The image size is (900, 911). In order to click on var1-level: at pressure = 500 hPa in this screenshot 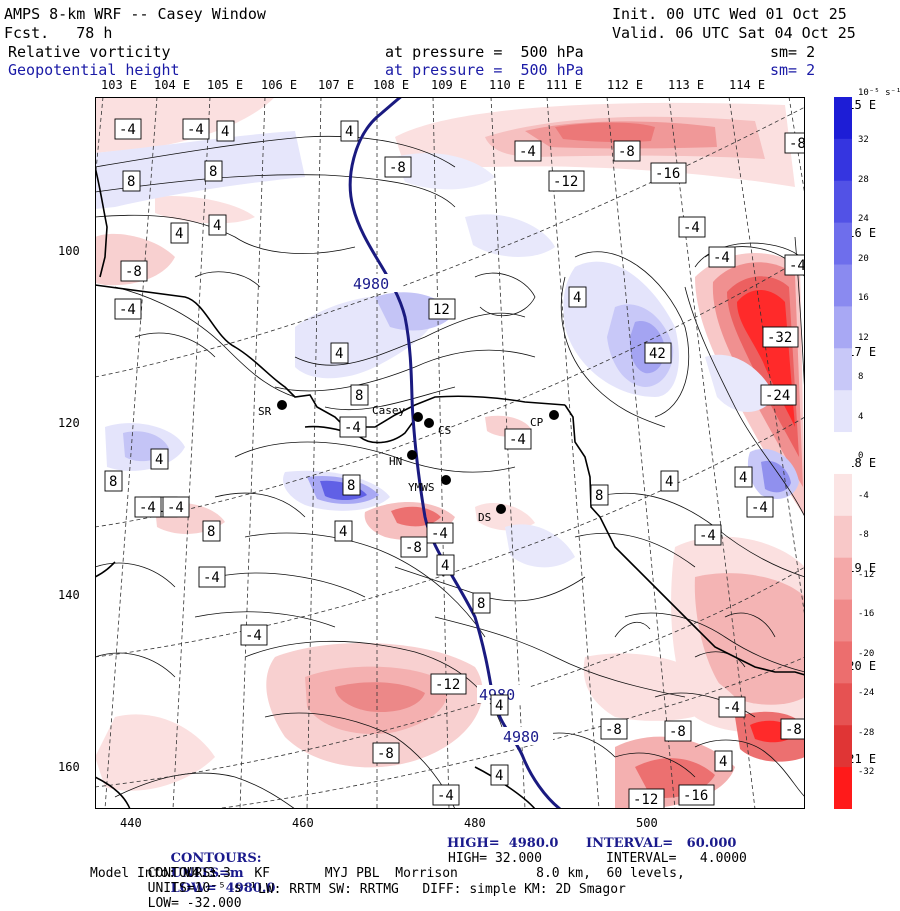, I will do `click(484, 52)`.